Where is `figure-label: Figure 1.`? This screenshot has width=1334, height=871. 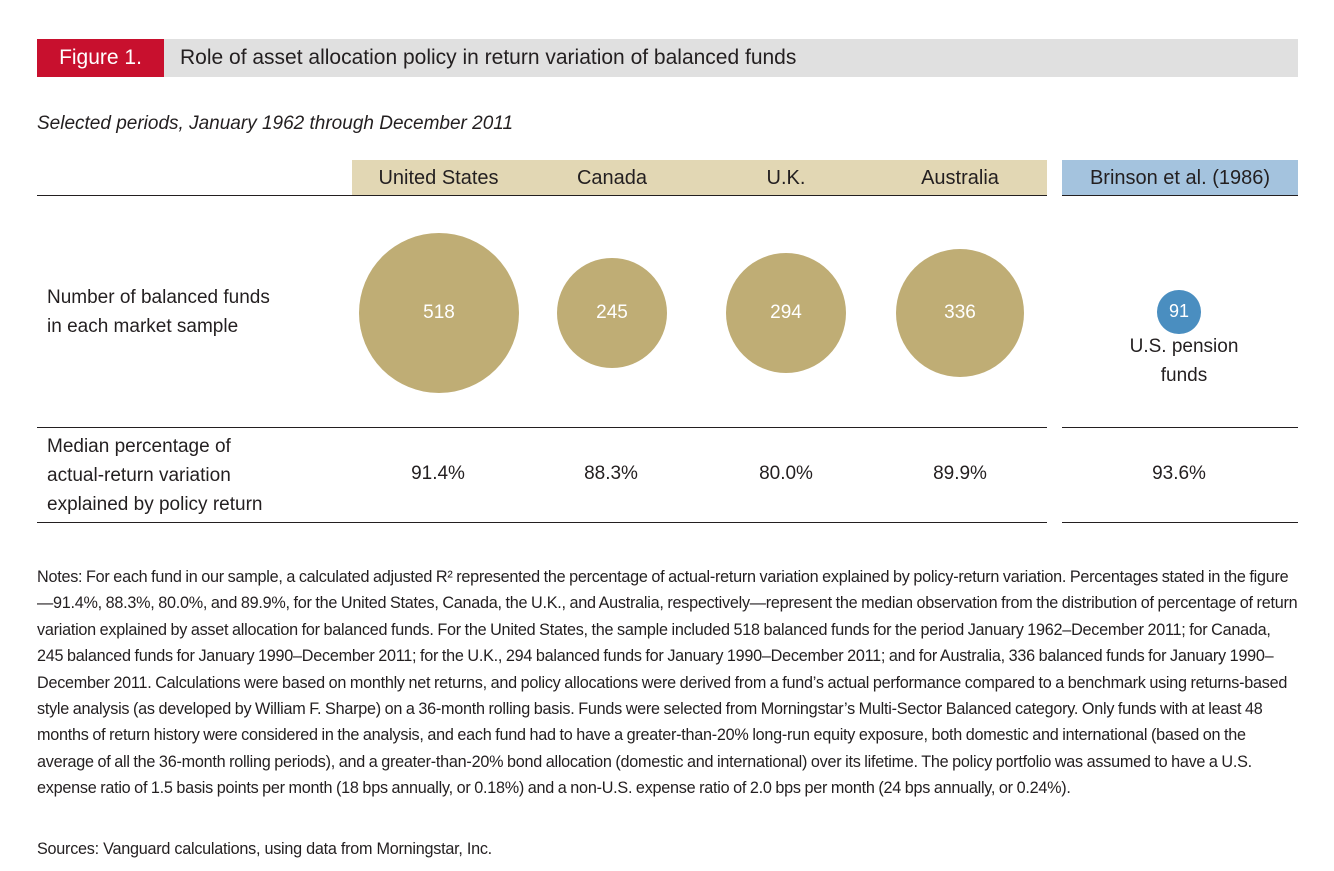
figure-label: Figure 1. is located at coordinates (100, 58).